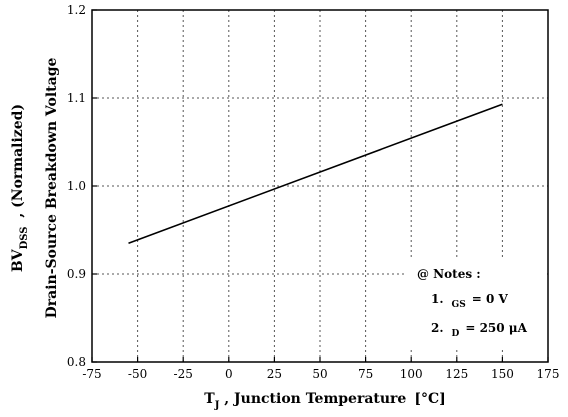 This screenshot has width=568, height=417. Describe the element at coordinates (137, 374) in the screenshot. I see `x-tick-label: -50` at that location.